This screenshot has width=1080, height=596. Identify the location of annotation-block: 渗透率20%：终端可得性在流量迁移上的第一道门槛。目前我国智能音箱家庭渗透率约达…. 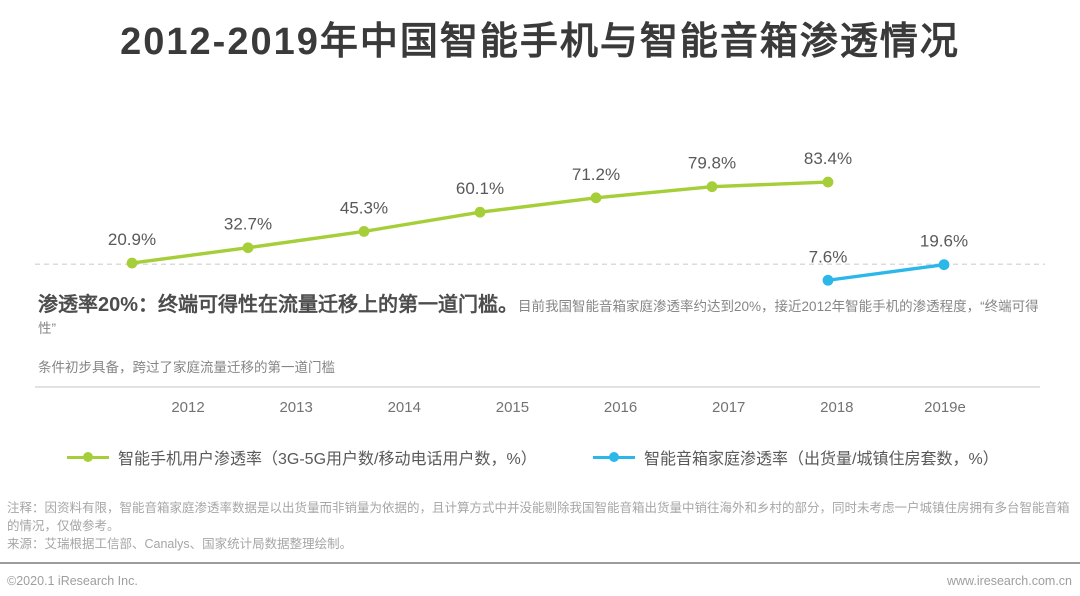
(545, 332).